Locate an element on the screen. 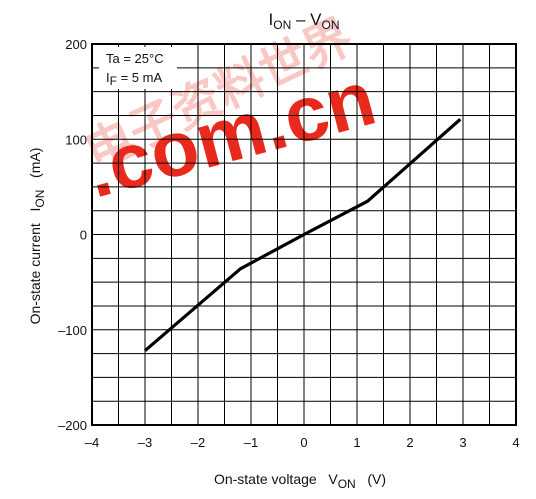 Image resolution: width=536 pixels, height=499 pixels. conditions-box is located at coordinates (138, 68).